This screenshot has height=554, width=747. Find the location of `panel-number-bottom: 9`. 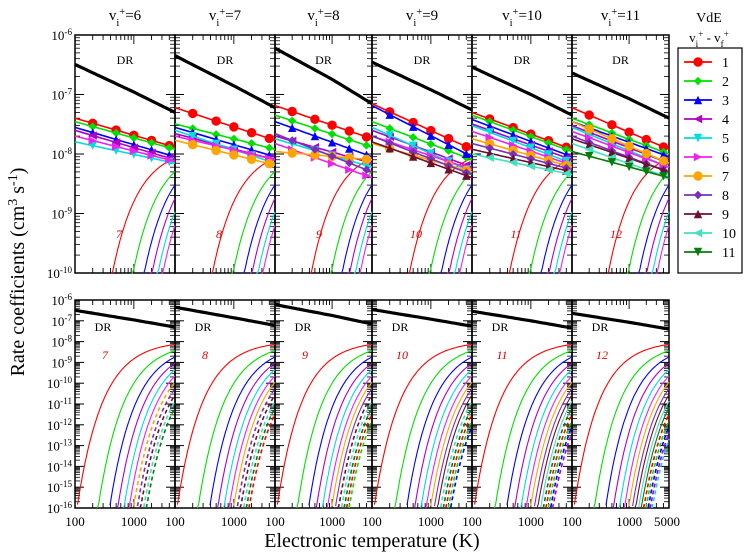

panel-number-bottom: 9 is located at coordinates (305, 355).